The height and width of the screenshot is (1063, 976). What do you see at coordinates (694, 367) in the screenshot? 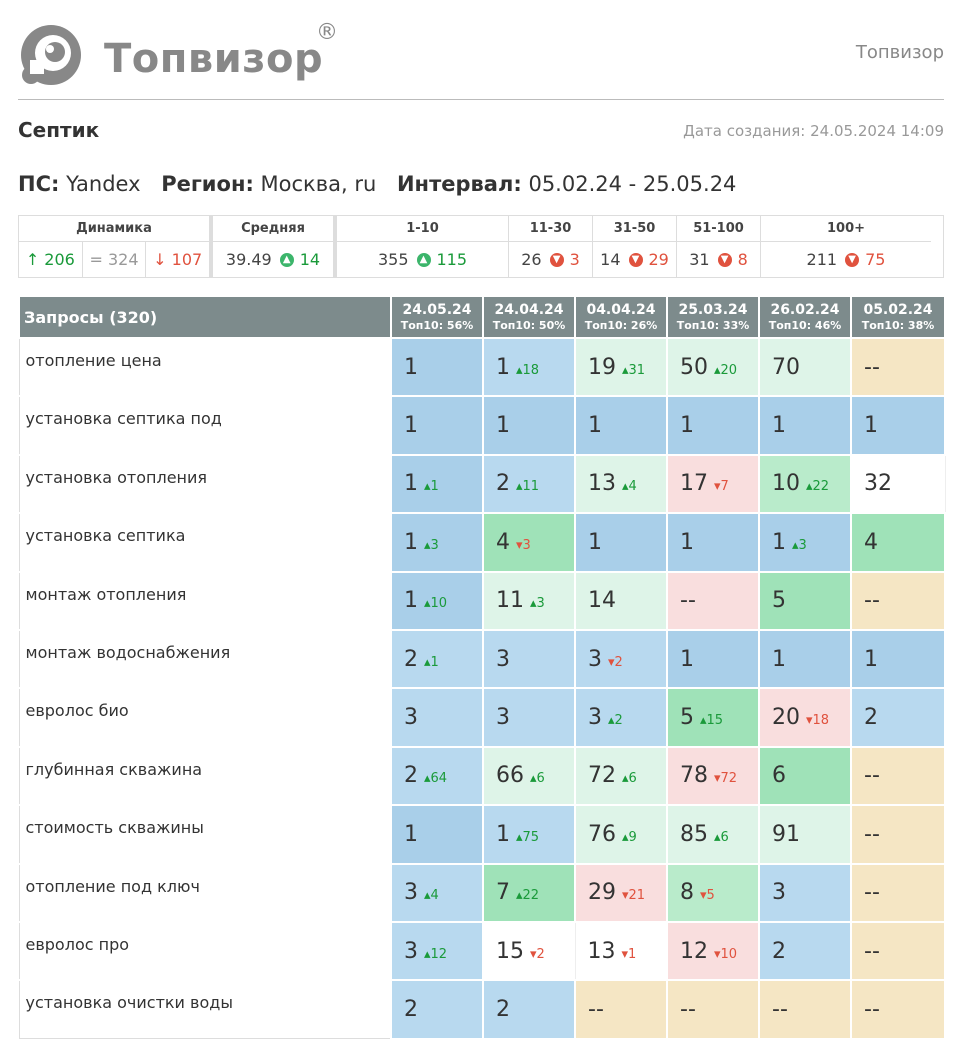
I see `position-value: 50` at bounding box center [694, 367].